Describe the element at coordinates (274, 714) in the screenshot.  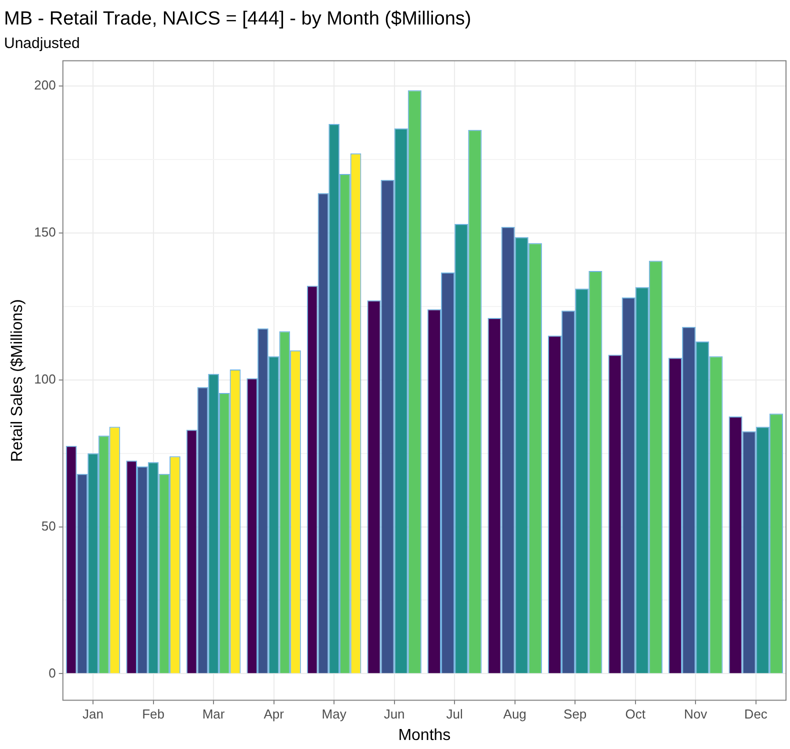
I see `x-tick-label: Apr` at that location.